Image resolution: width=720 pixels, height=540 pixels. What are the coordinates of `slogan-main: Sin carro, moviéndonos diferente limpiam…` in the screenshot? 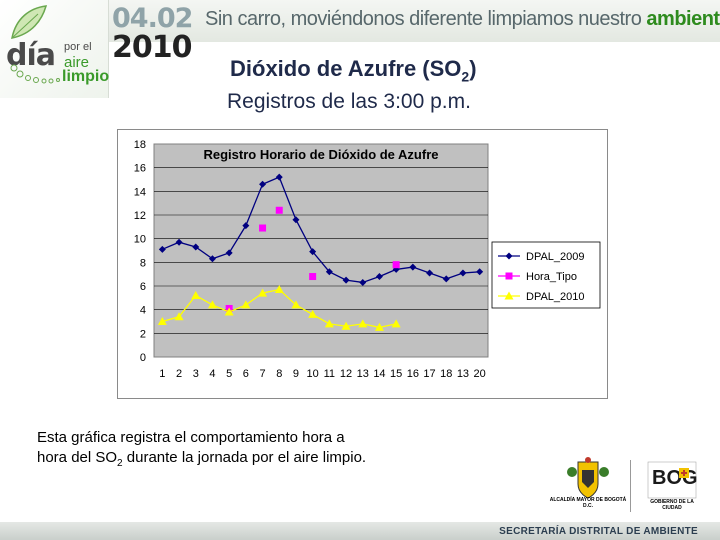 It's located at (426, 19).